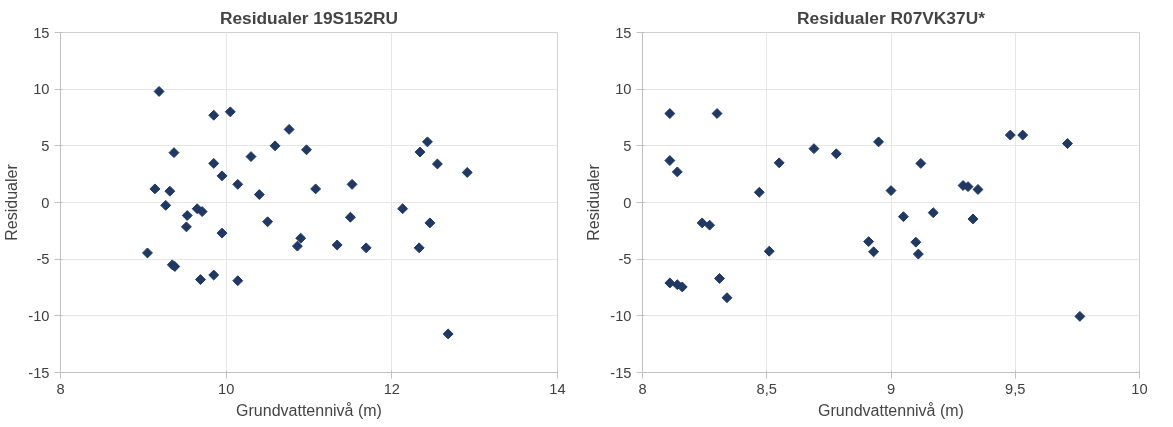  I want to click on x-tick-label: 8,5, so click(766, 388).